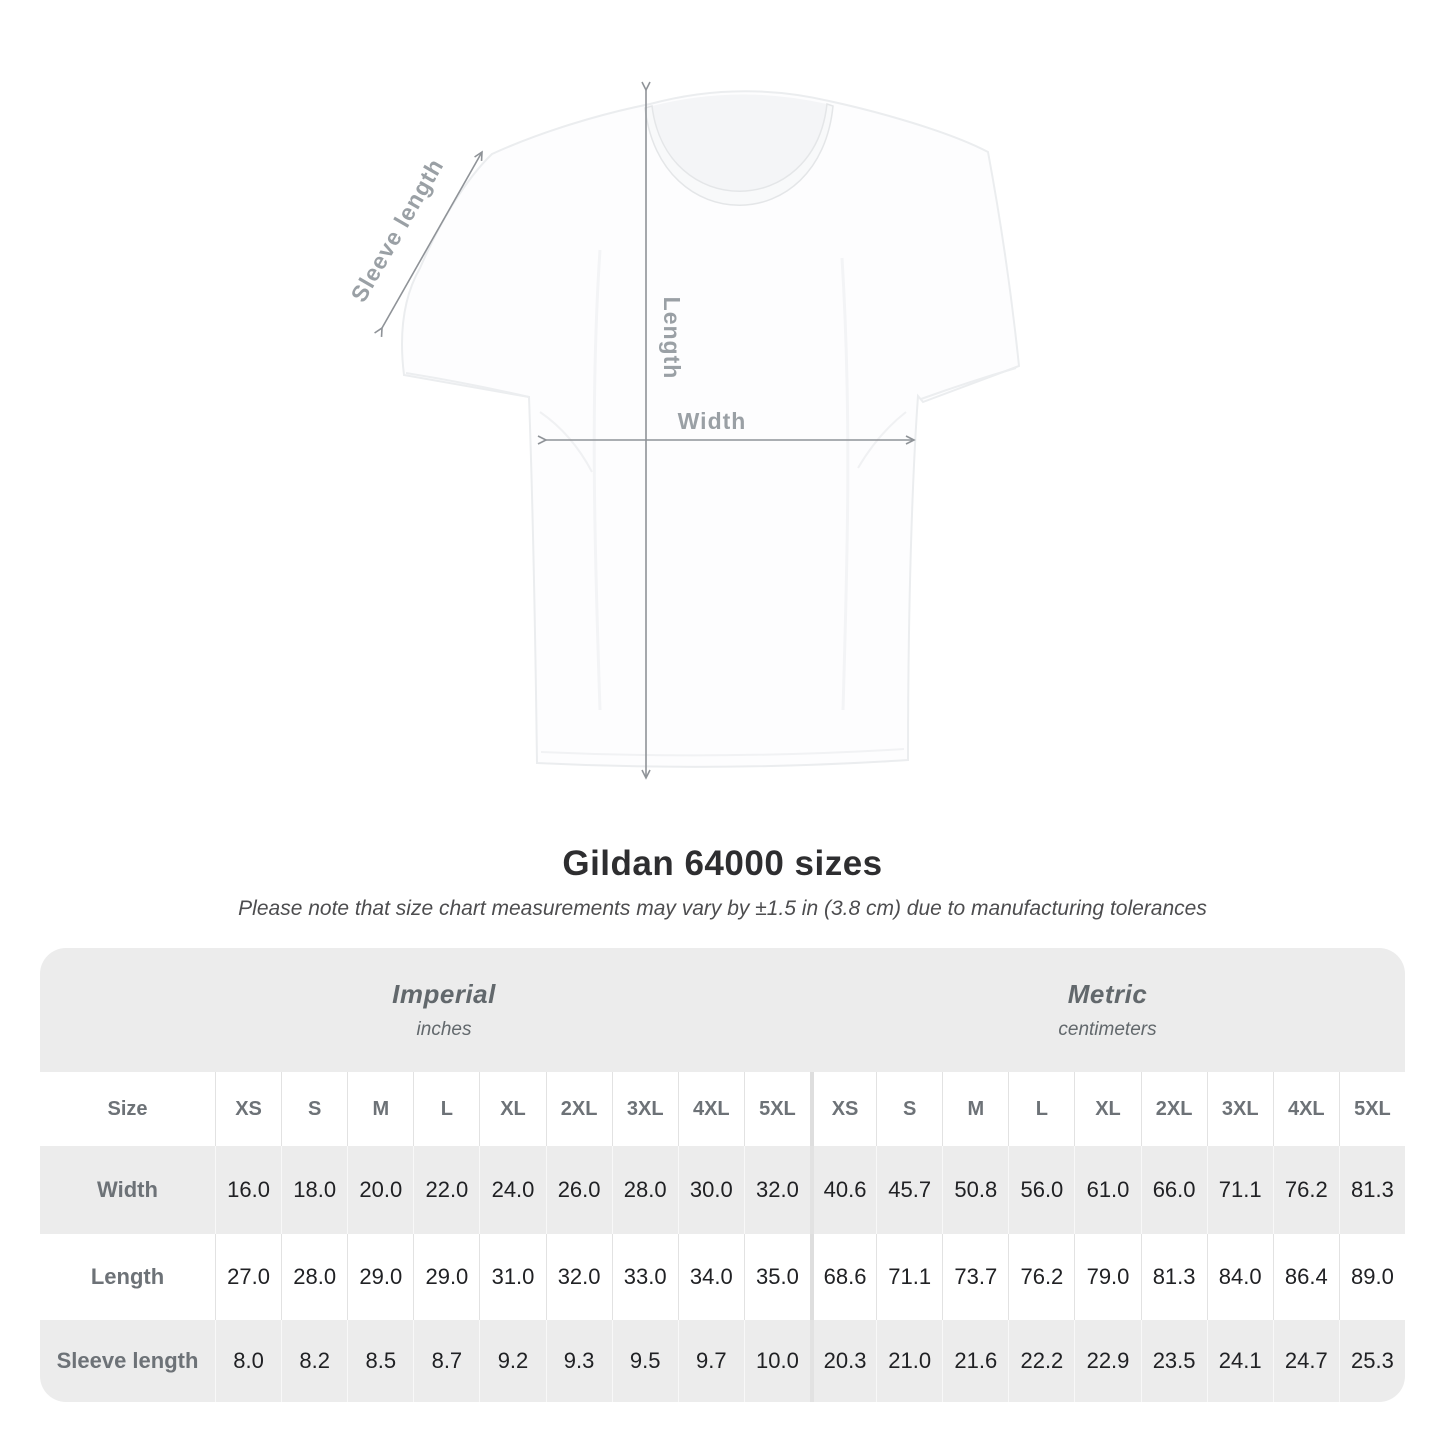  Describe the element at coordinates (578, 1190) in the screenshot. I see `cell: 26.0` at that location.